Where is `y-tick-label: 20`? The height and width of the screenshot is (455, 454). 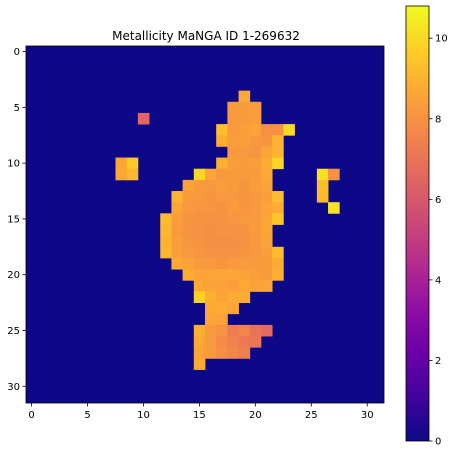 y-tick-label: 20 is located at coordinates (13, 275).